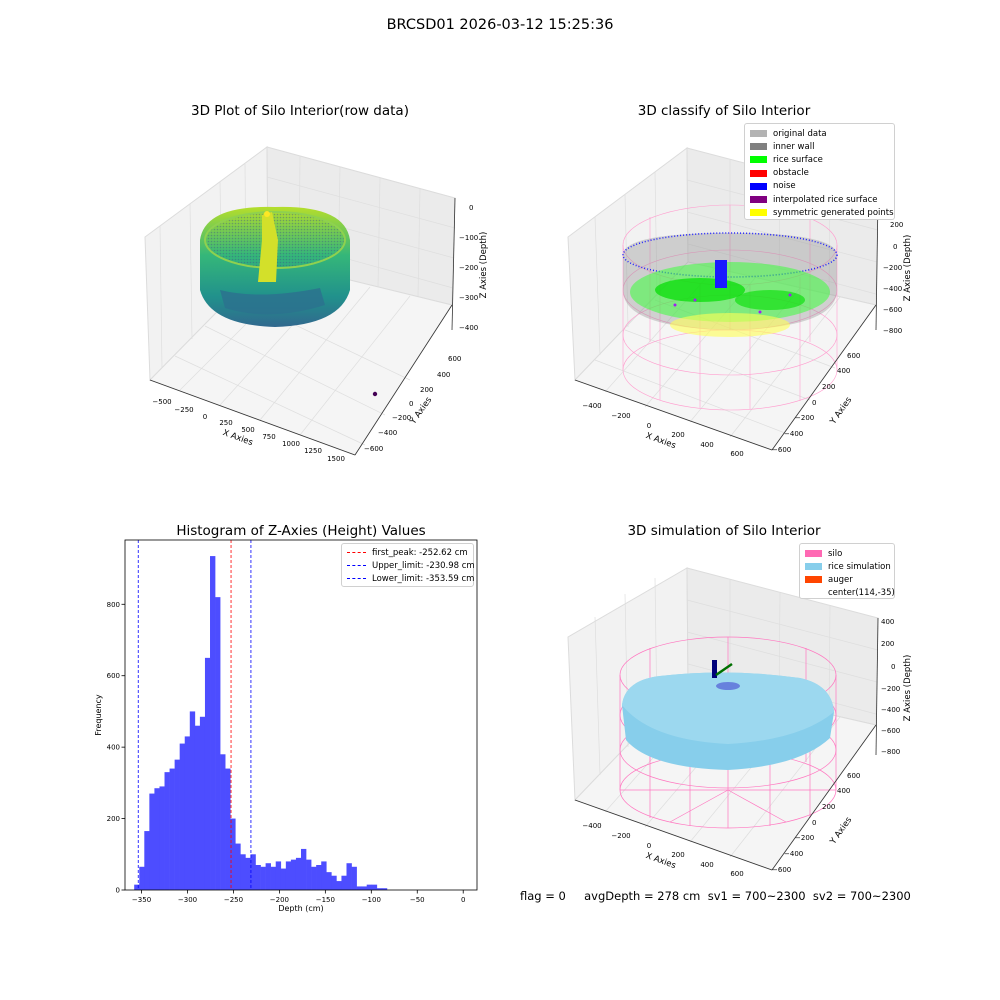  I want to click on sim-ylabel: Y Axies, so click(841, 831).